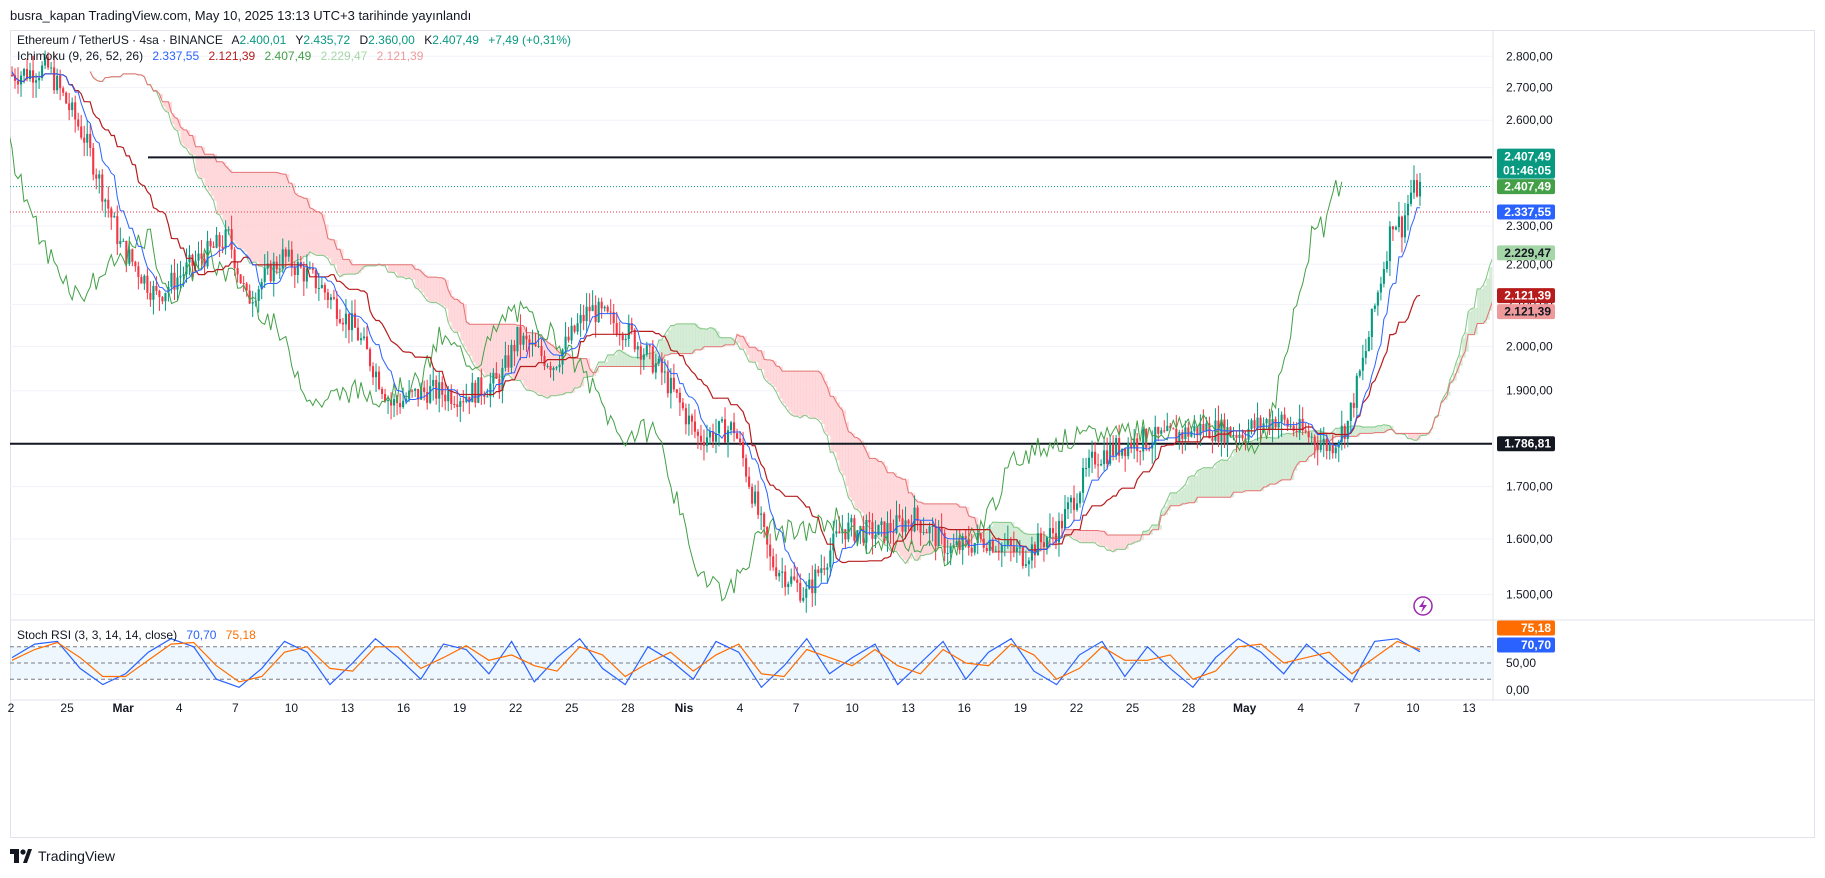 The height and width of the screenshot is (878, 1825). Describe the element at coordinates (62, 856) in the screenshot. I see `tradingview-footer: TradingView` at that location.